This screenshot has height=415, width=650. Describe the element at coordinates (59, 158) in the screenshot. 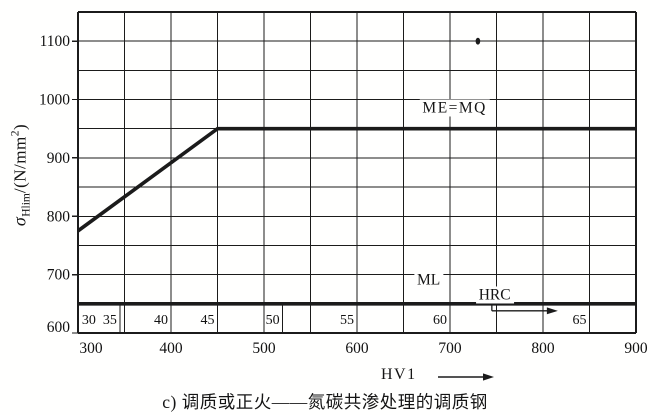

I see `y-tick-label: 900` at that location.